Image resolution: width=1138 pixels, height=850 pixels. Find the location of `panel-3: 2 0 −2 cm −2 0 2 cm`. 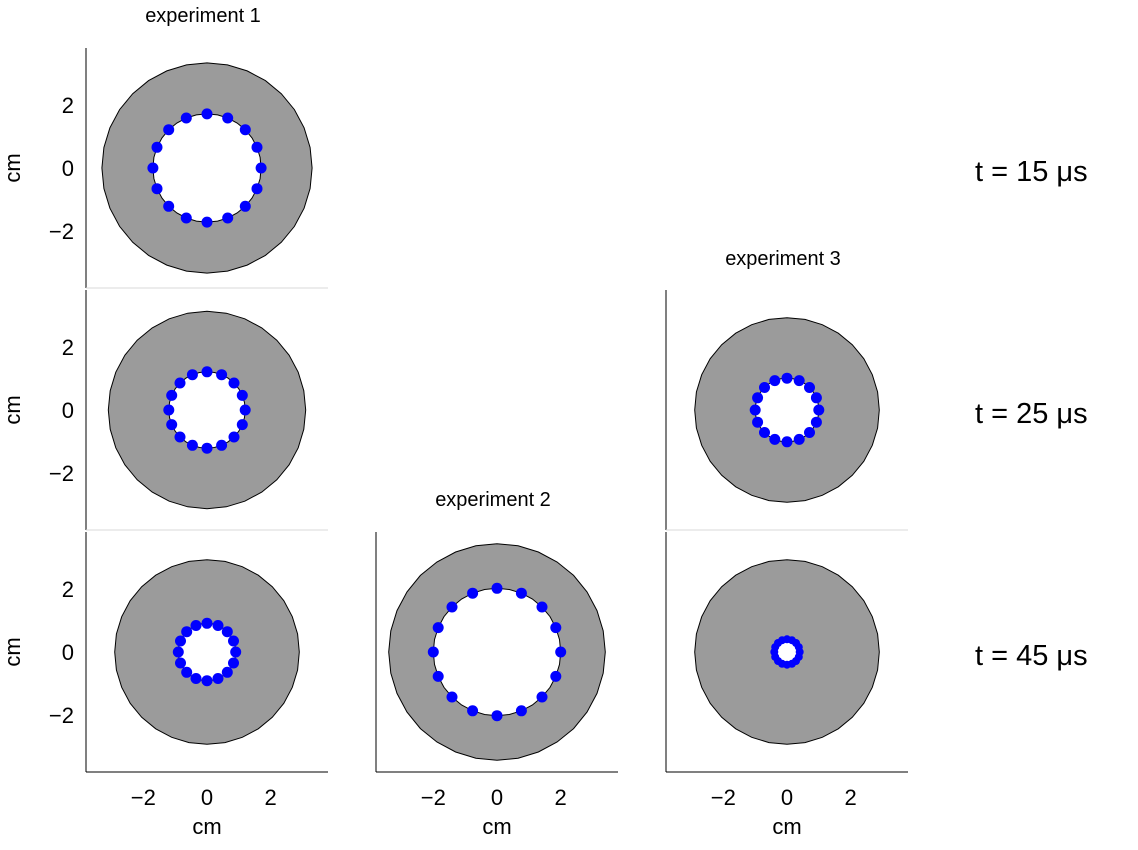

panel-3: 2 0 −2 cm −2 0 2 cm is located at coordinates (164, 685).